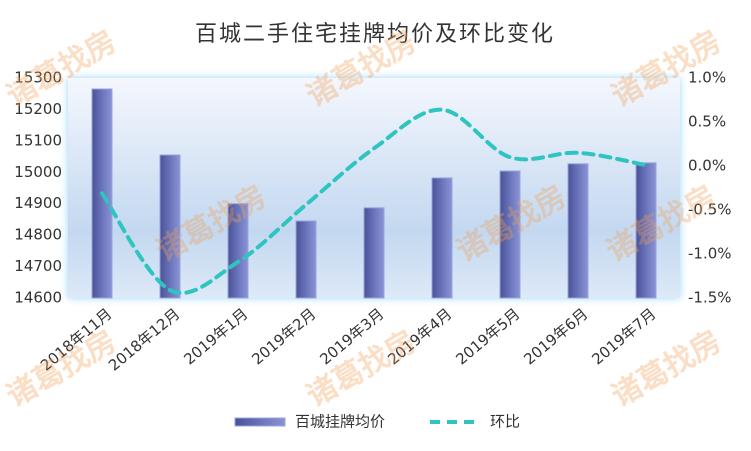 This screenshot has width=751, height=451. I want to click on y-tick-label: 15200, so click(38, 109).